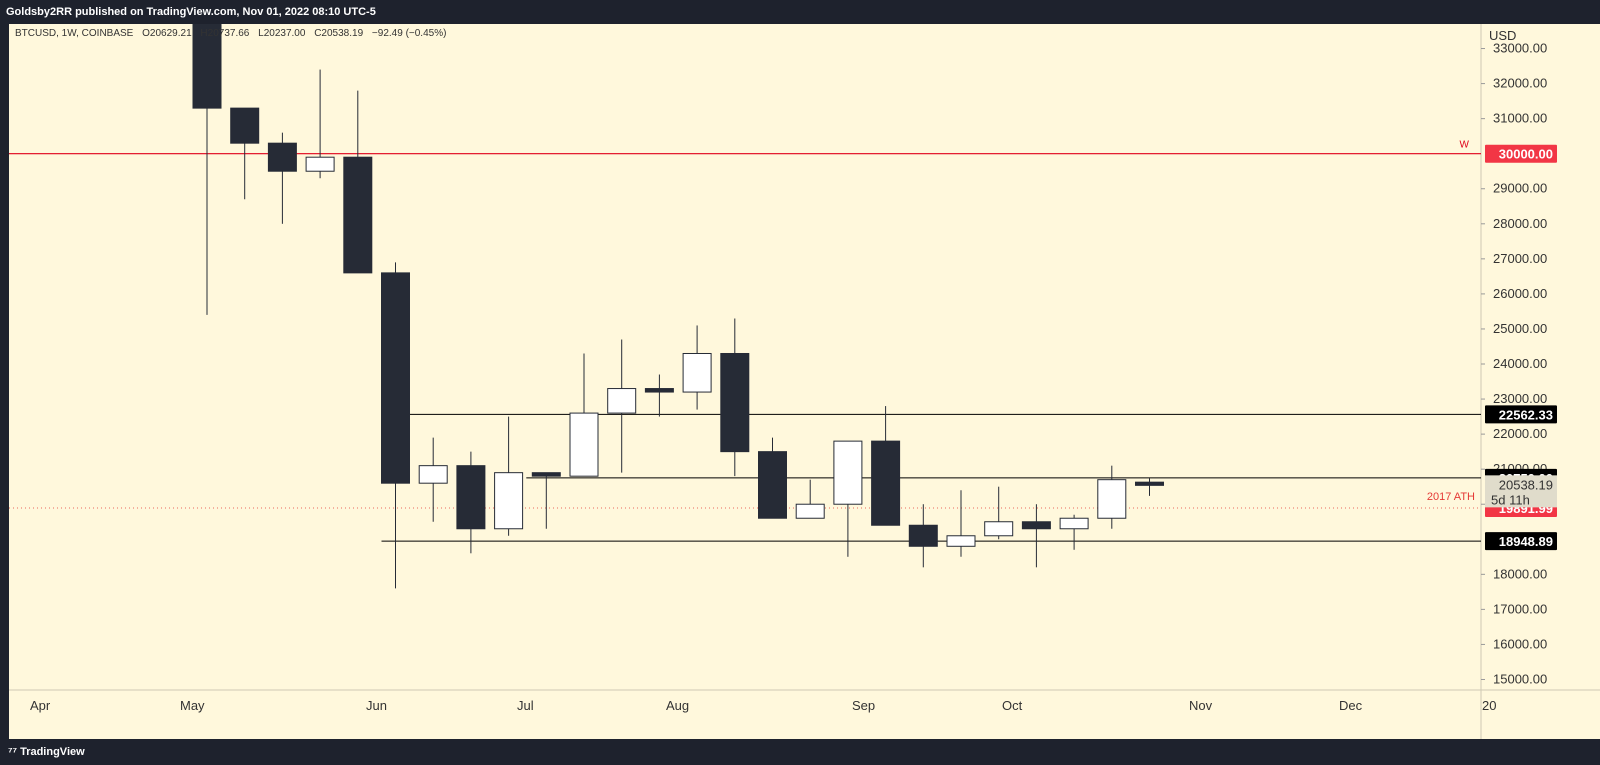 The width and height of the screenshot is (1600, 765). Describe the element at coordinates (1526, 414) in the screenshot. I see `level-price-badge: 22562.33` at that location.